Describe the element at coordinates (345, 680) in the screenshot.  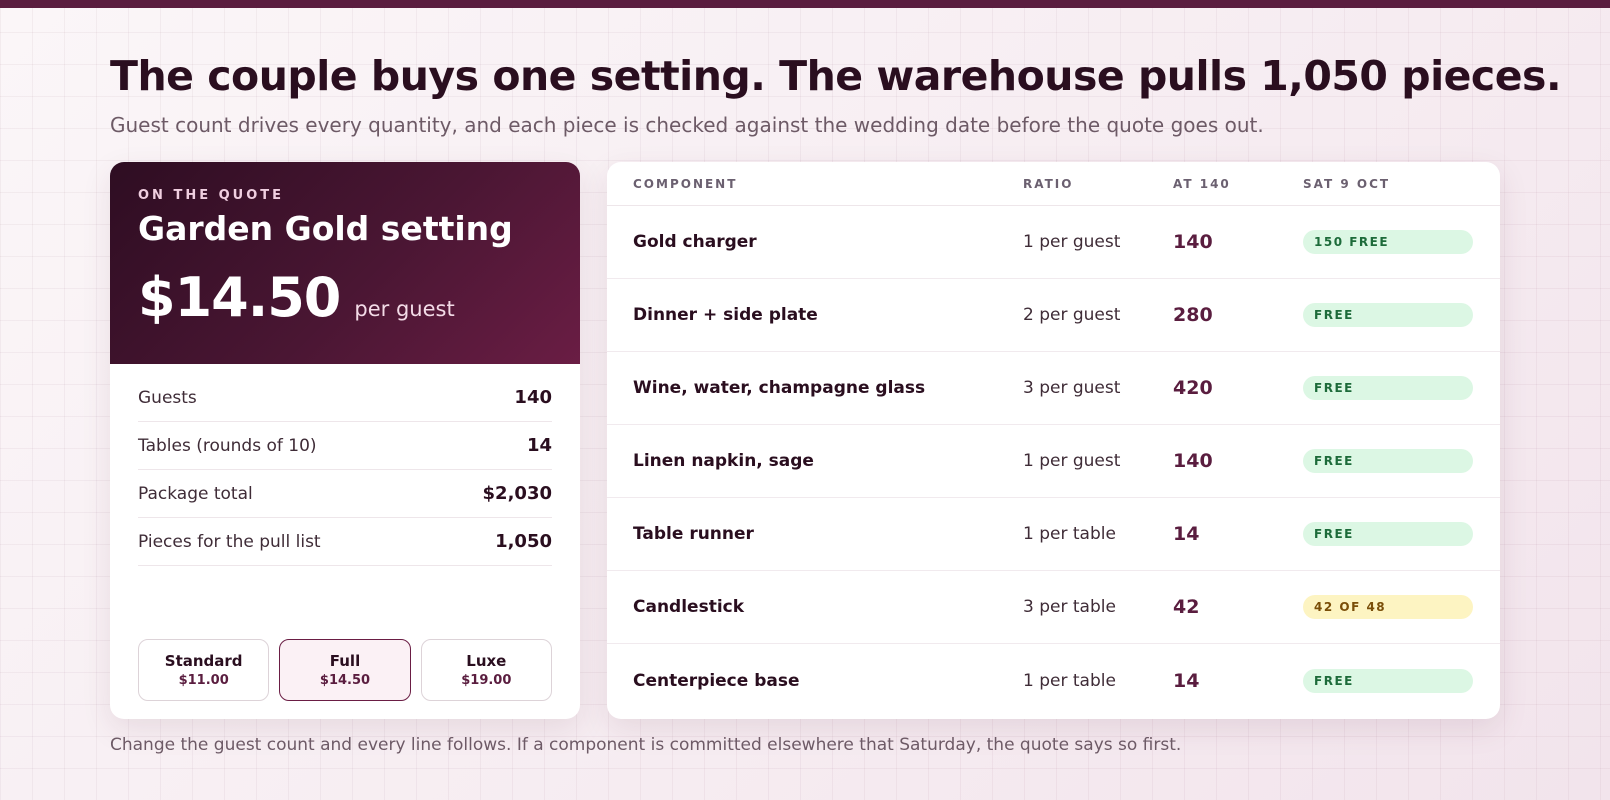
I see `tier-price: $14.50` at that location.